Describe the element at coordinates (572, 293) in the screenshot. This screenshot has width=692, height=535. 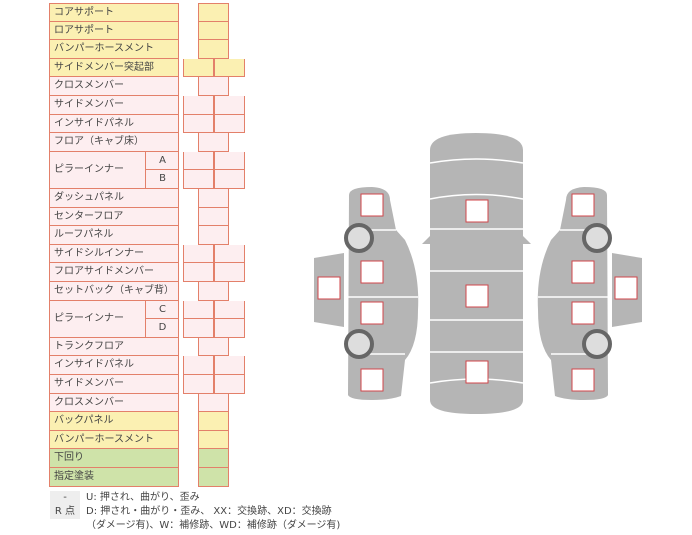
I see `right-side-panel` at that location.